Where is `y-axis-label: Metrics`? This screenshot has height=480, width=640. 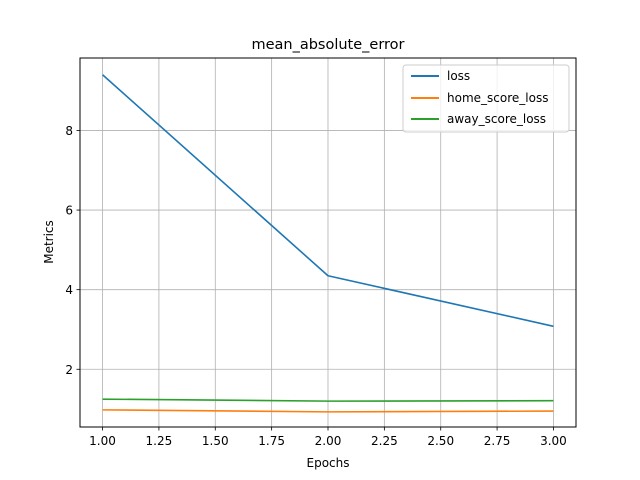
y-axis-label: Metrics is located at coordinates (49, 242).